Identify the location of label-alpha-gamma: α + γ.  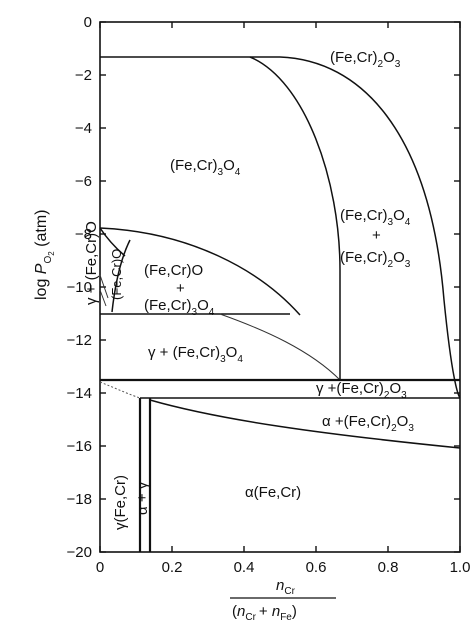
(142, 498).